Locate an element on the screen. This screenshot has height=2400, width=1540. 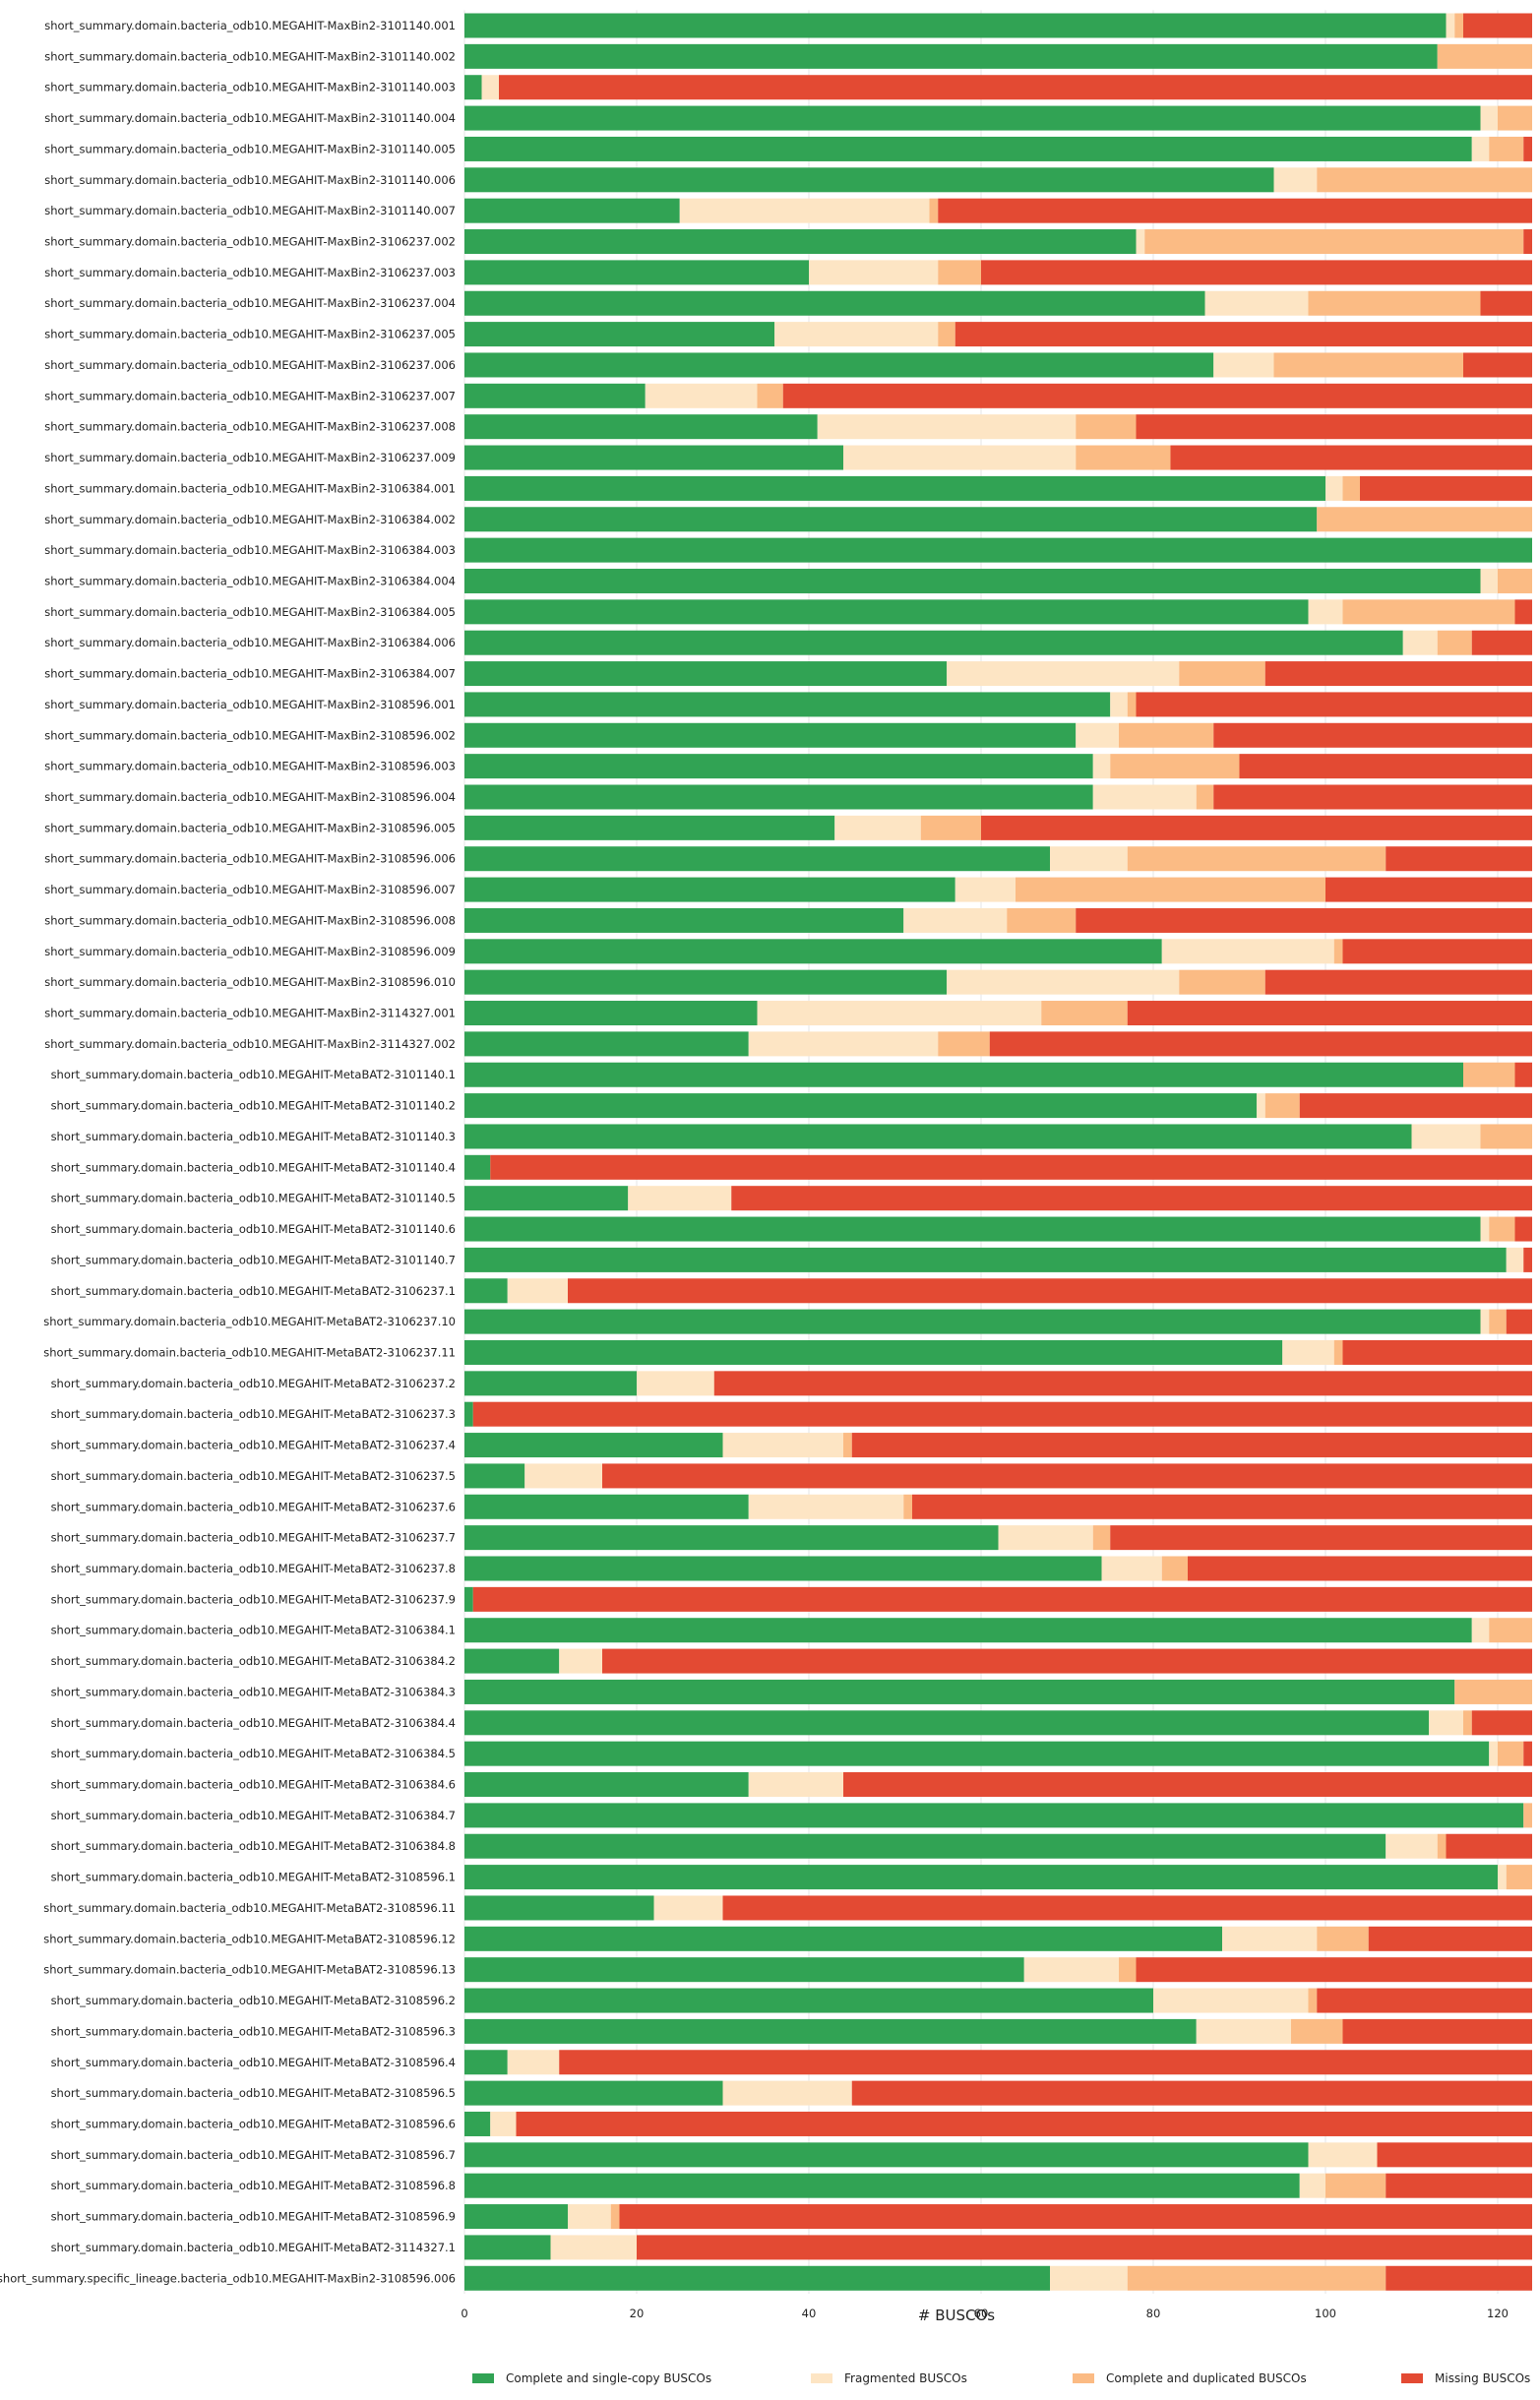
x-tick-label: 100 is located at coordinates (1325, 2313).